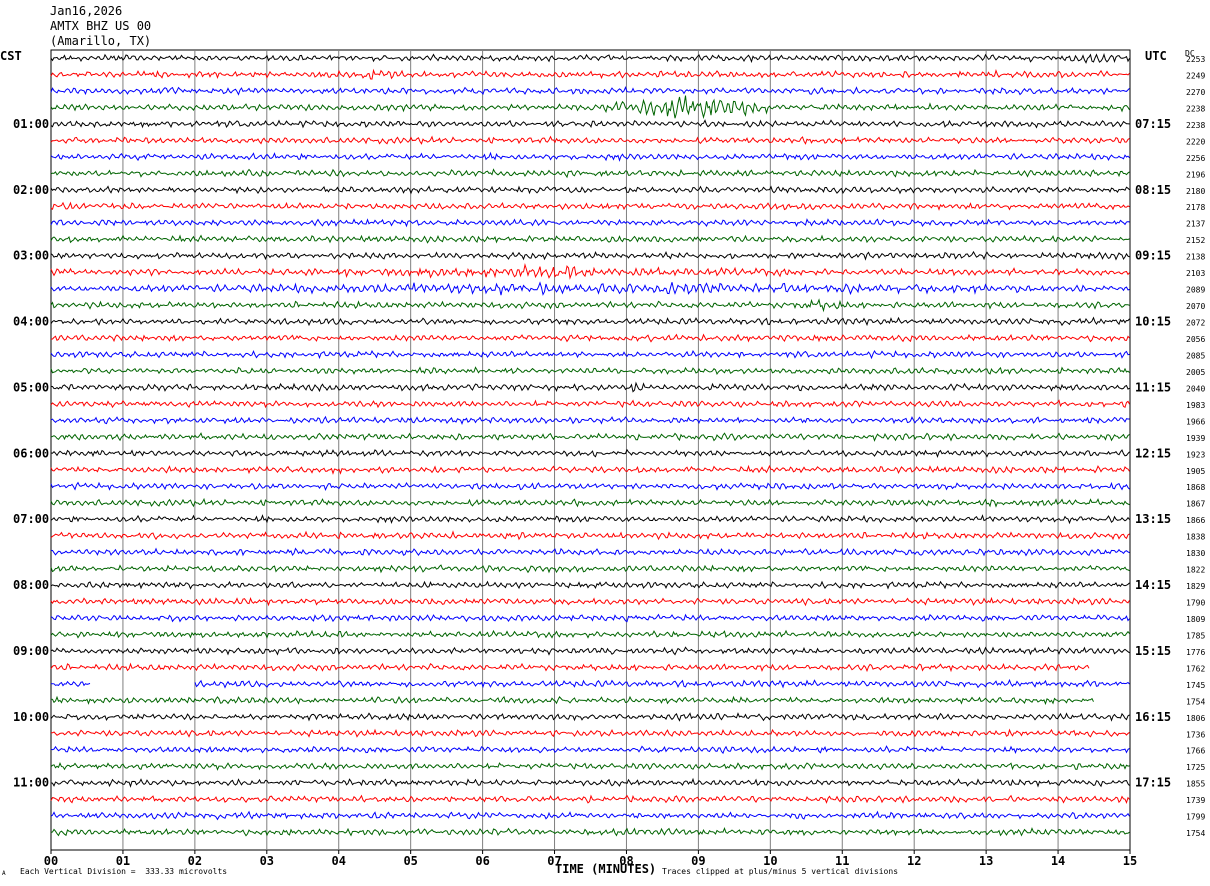 Image resolution: width=1210 pixels, height=886 pixels. Describe the element at coordinates (1195, 784) in the screenshot. I see `dc-value: 1855` at that location.